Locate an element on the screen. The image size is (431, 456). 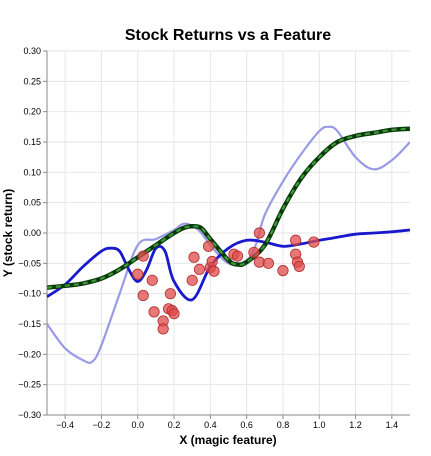
y-tick-label: −0.10 is located at coordinates (29, 294).